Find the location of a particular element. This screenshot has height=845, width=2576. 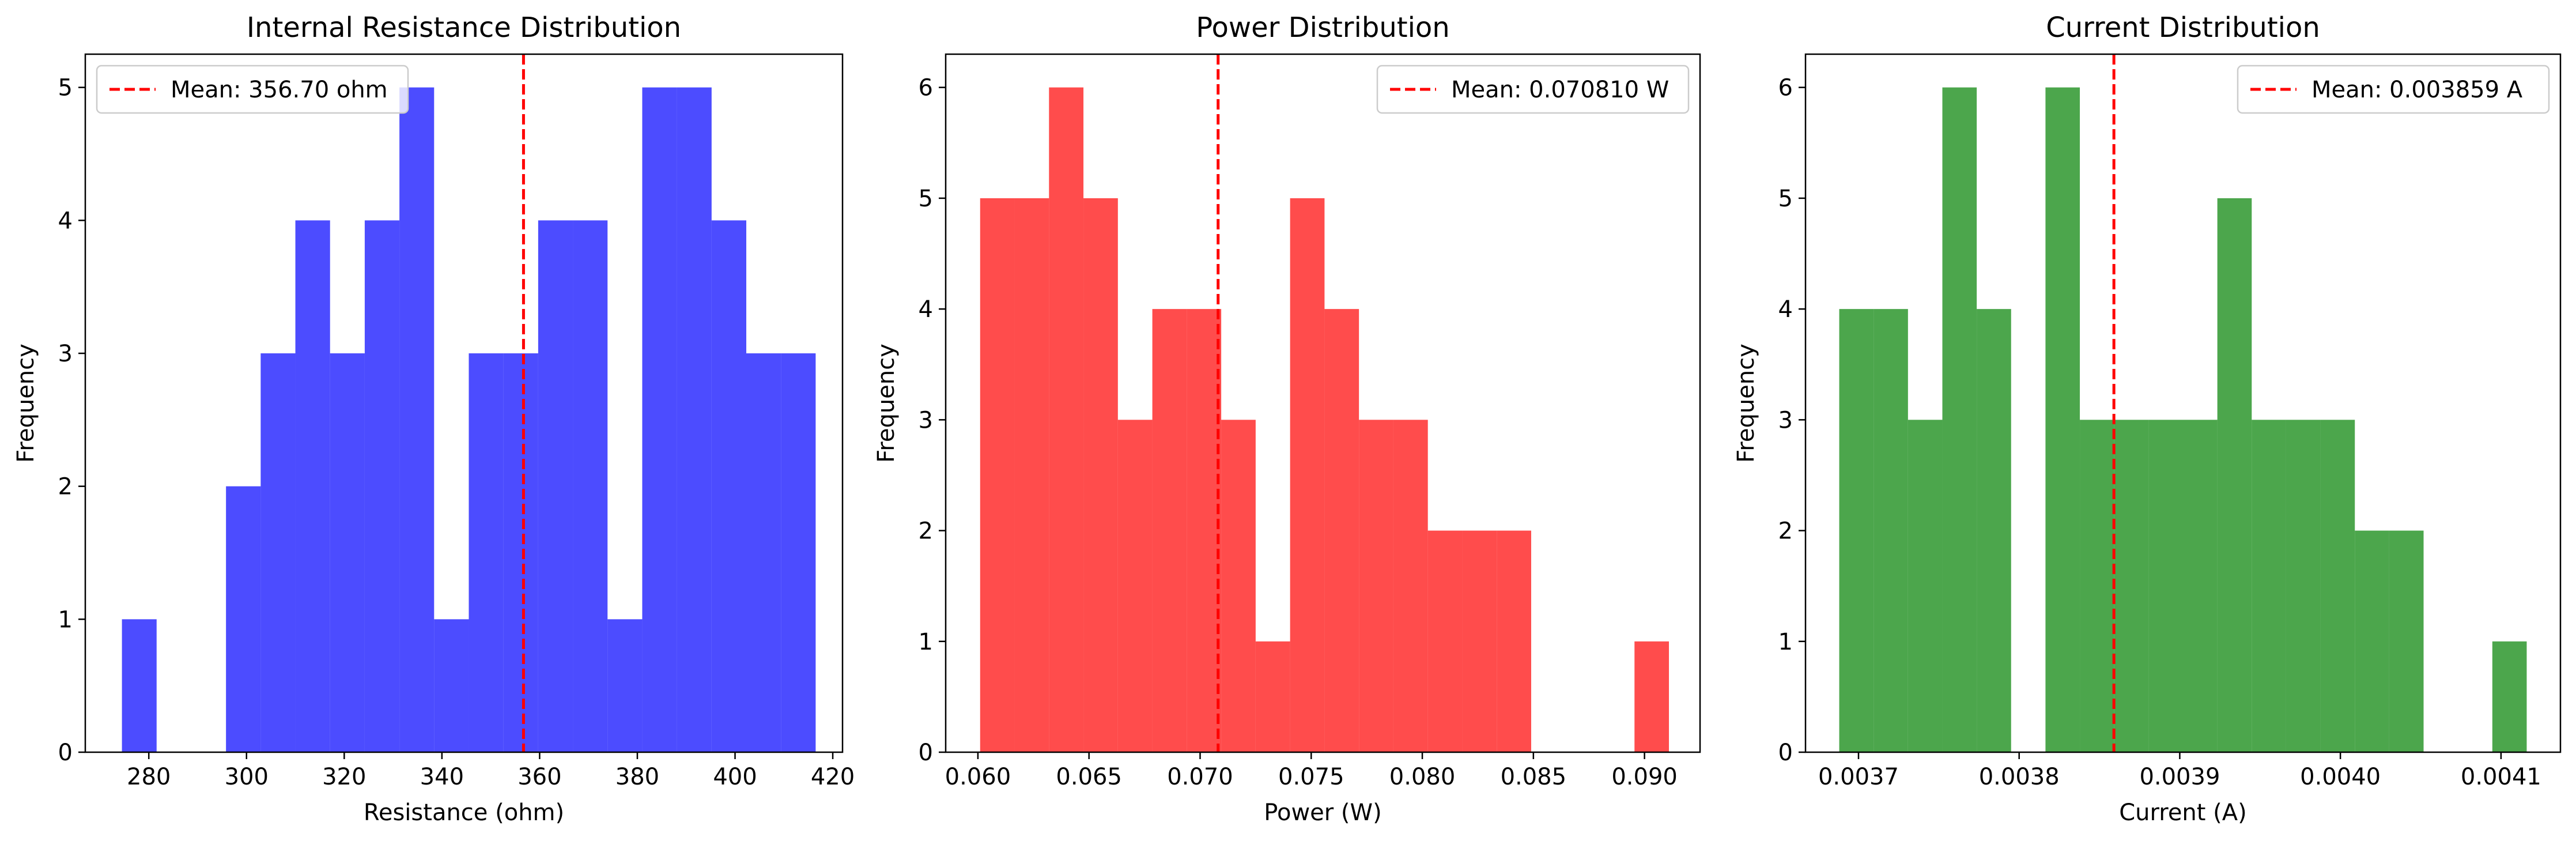

x-tick-label: 0.090 is located at coordinates (1644, 777).